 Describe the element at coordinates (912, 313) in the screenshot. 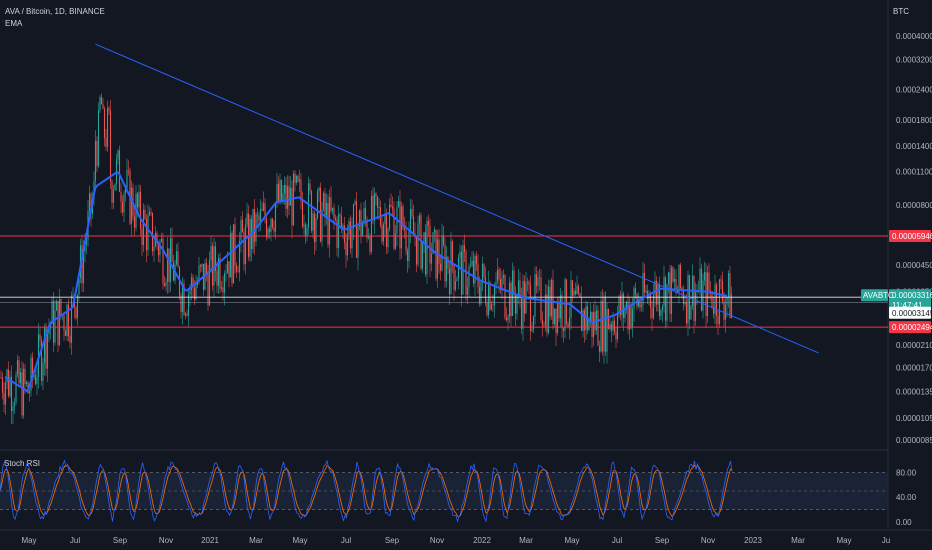

I see `secondary-price-tag: 0.00003145` at that location.